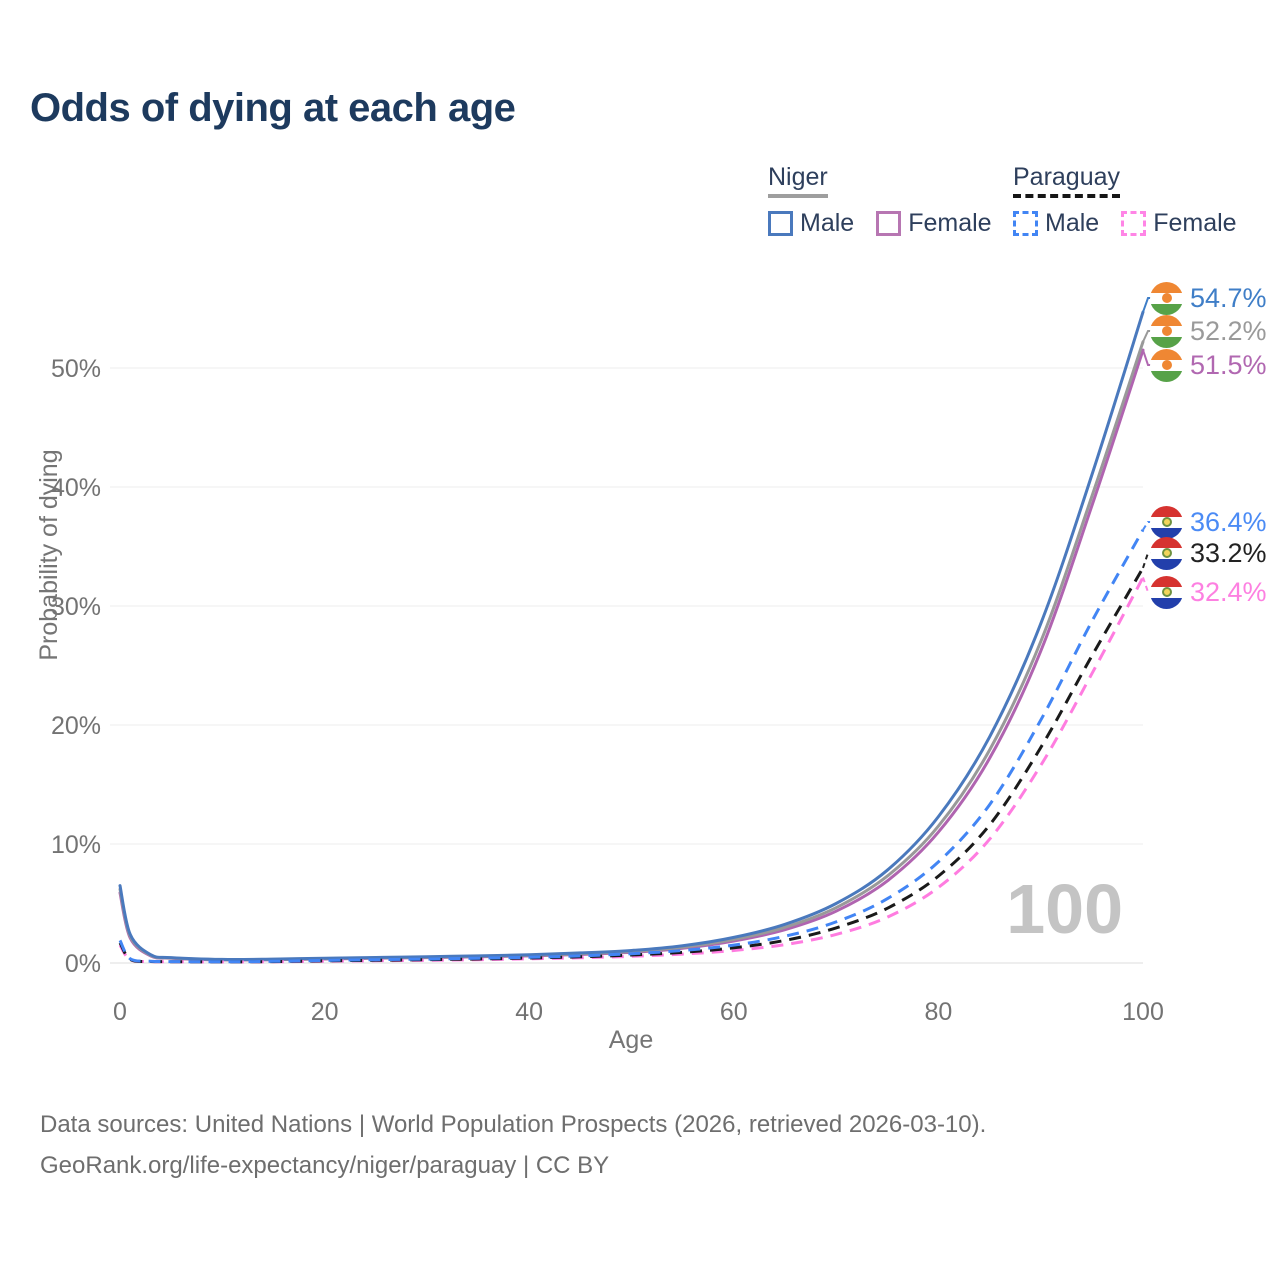  I want to click on end-value-label-paraguay-male: 36.4%, so click(1228, 521).